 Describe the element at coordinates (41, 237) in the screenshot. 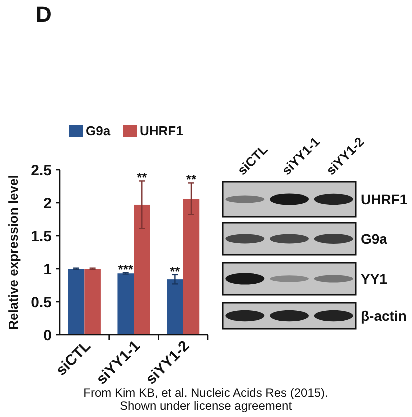

I see `y-tick-label: 1.5` at that location.